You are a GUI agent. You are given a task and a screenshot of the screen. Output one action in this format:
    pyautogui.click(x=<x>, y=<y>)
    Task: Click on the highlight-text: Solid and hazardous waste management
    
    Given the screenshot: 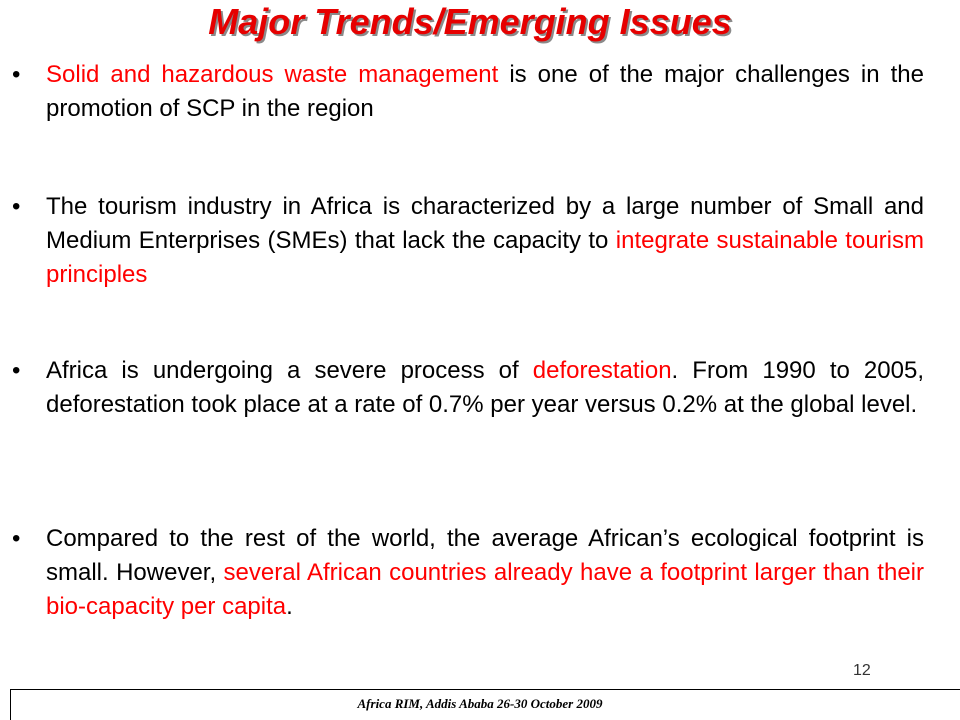 What is the action you would take?
    pyautogui.click(x=272, y=74)
    